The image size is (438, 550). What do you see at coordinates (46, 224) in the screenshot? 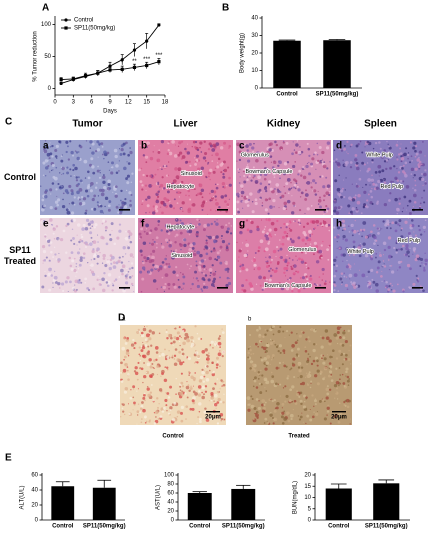
I see `image-letter: e` at bounding box center [46, 224].